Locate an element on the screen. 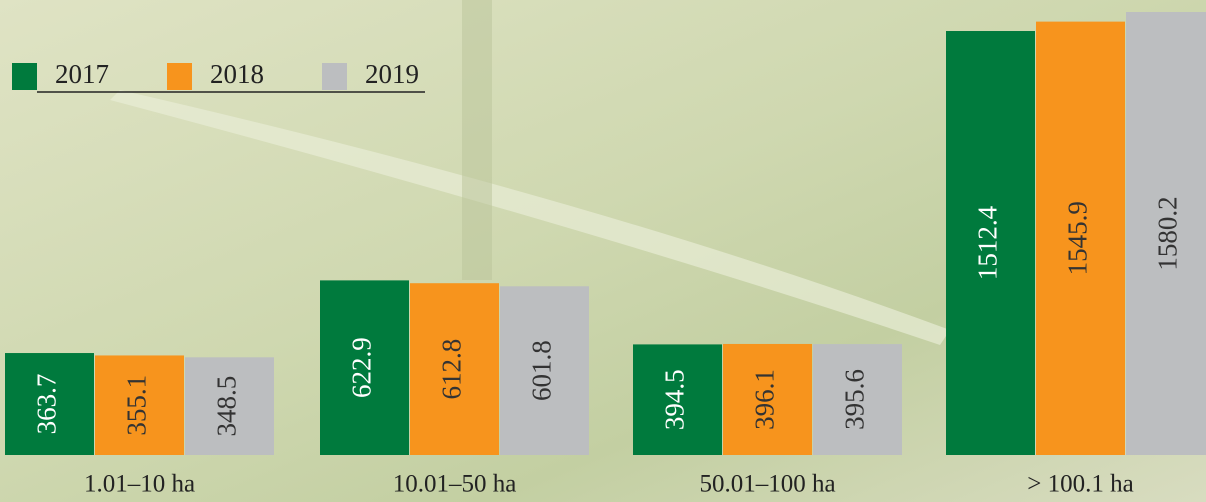  x-tick-label: > 100.1 ha is located at coordinates (1080, 484).